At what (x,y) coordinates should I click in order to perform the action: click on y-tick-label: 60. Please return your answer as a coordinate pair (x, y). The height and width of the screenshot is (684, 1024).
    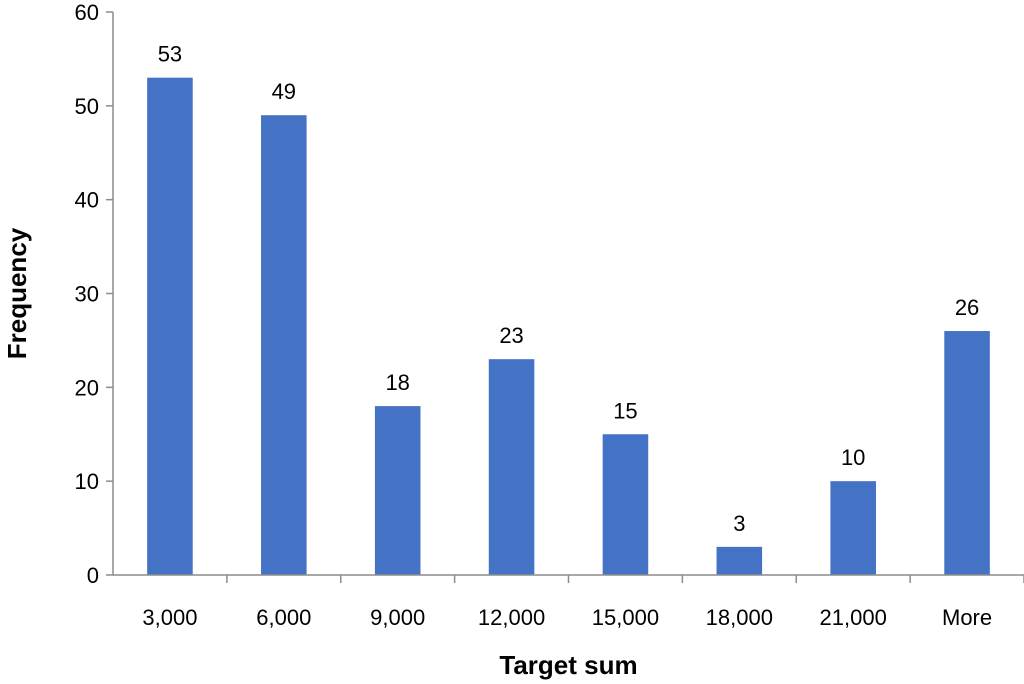
    Looking at the image, I should click on (87, 12).